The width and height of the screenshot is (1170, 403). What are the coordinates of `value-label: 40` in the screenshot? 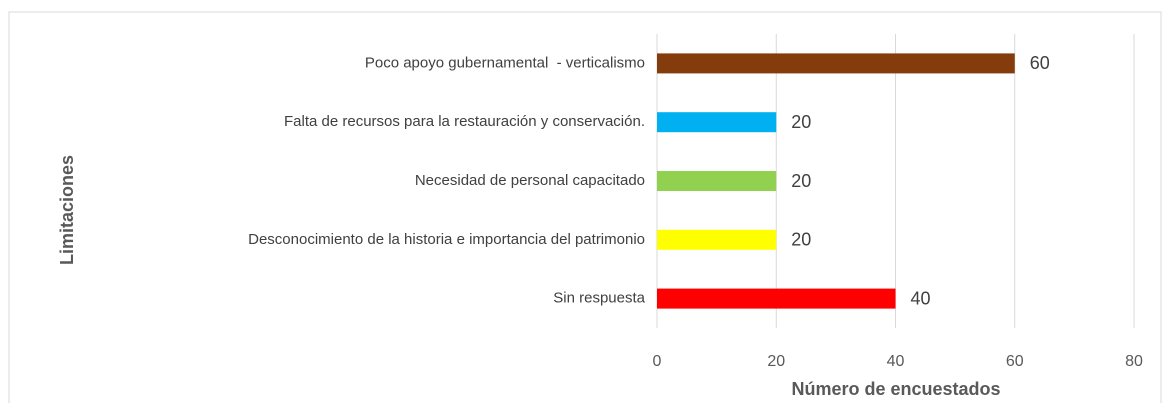 It's located at (921, 298).